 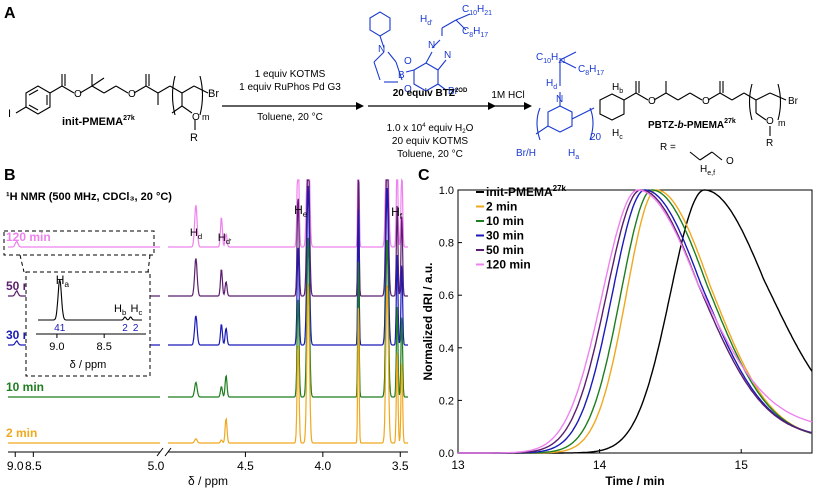 I want to click on sec-legend-label: 50 min, so click(x=505, y=250).